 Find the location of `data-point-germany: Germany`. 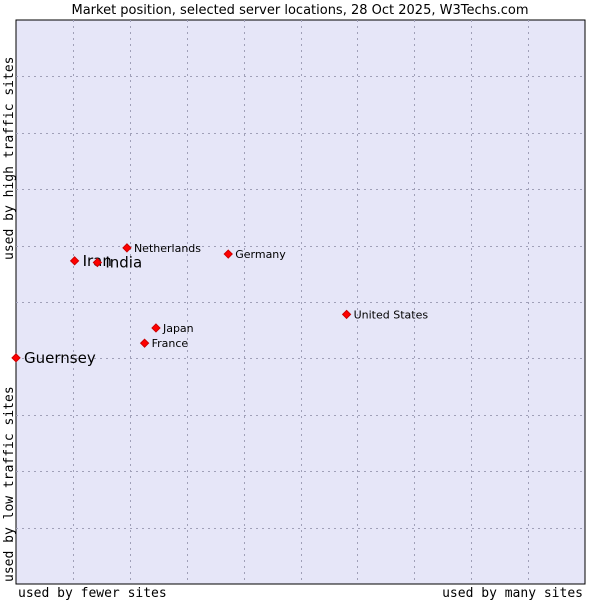

data-point-germany: Germany is located at coordinates (254, 254).